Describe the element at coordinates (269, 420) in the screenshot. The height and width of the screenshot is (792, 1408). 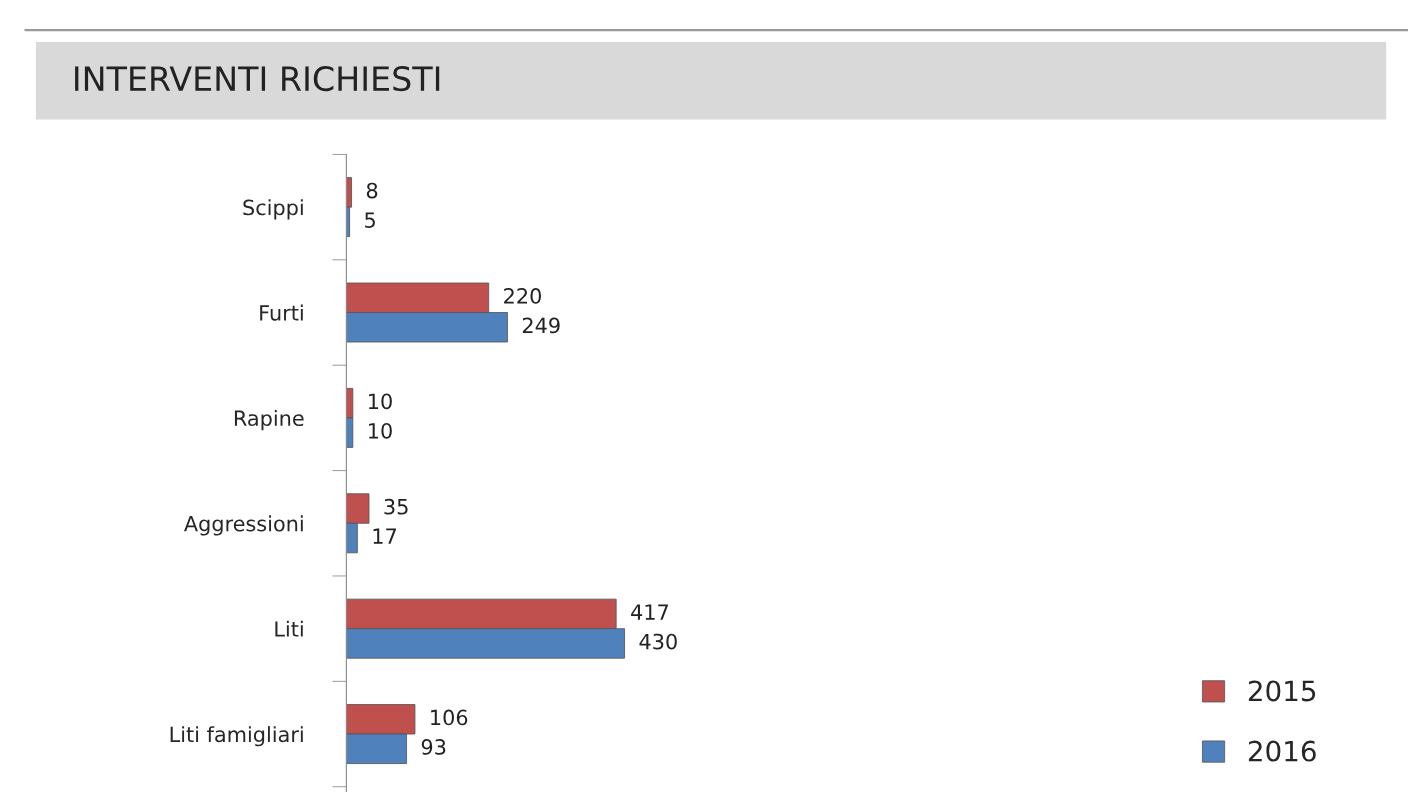
I see `y-tick-label: Rapine` at that location.